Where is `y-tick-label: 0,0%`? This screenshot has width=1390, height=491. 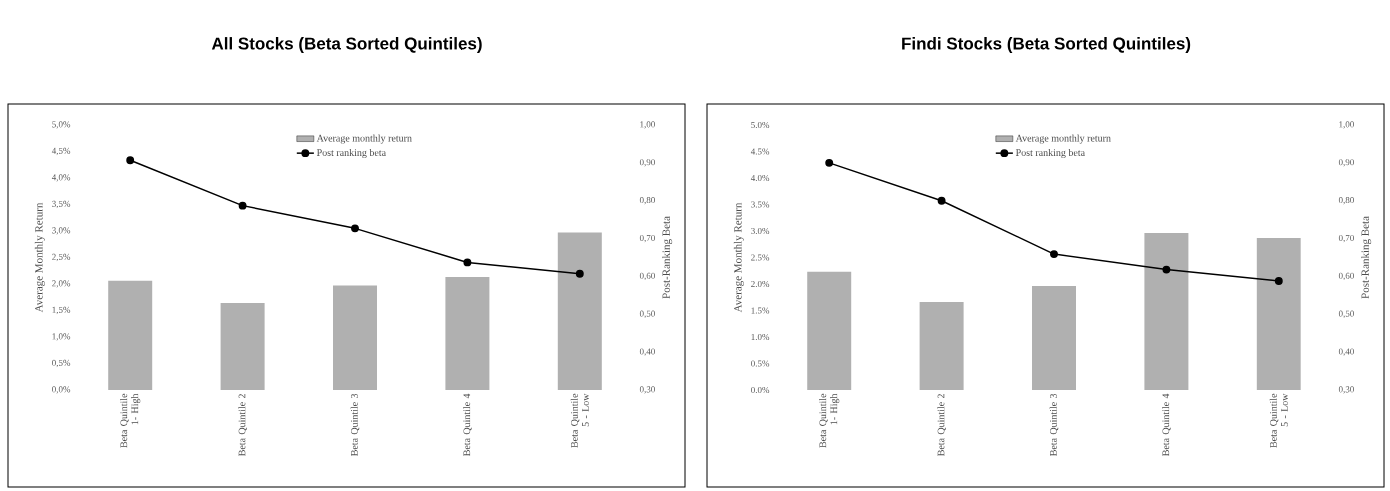
y-tick-label: 0,0% is located at coordinates (61, 390).